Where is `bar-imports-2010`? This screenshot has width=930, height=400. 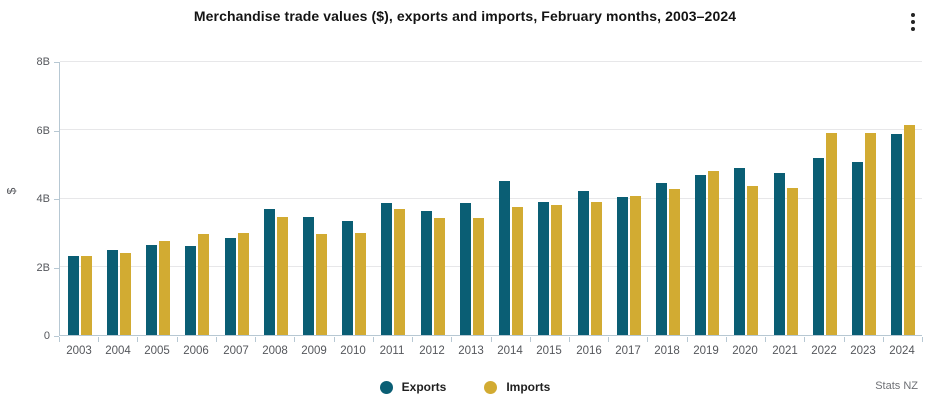 bar-imports-2010 is located at coordinates (361, 283).